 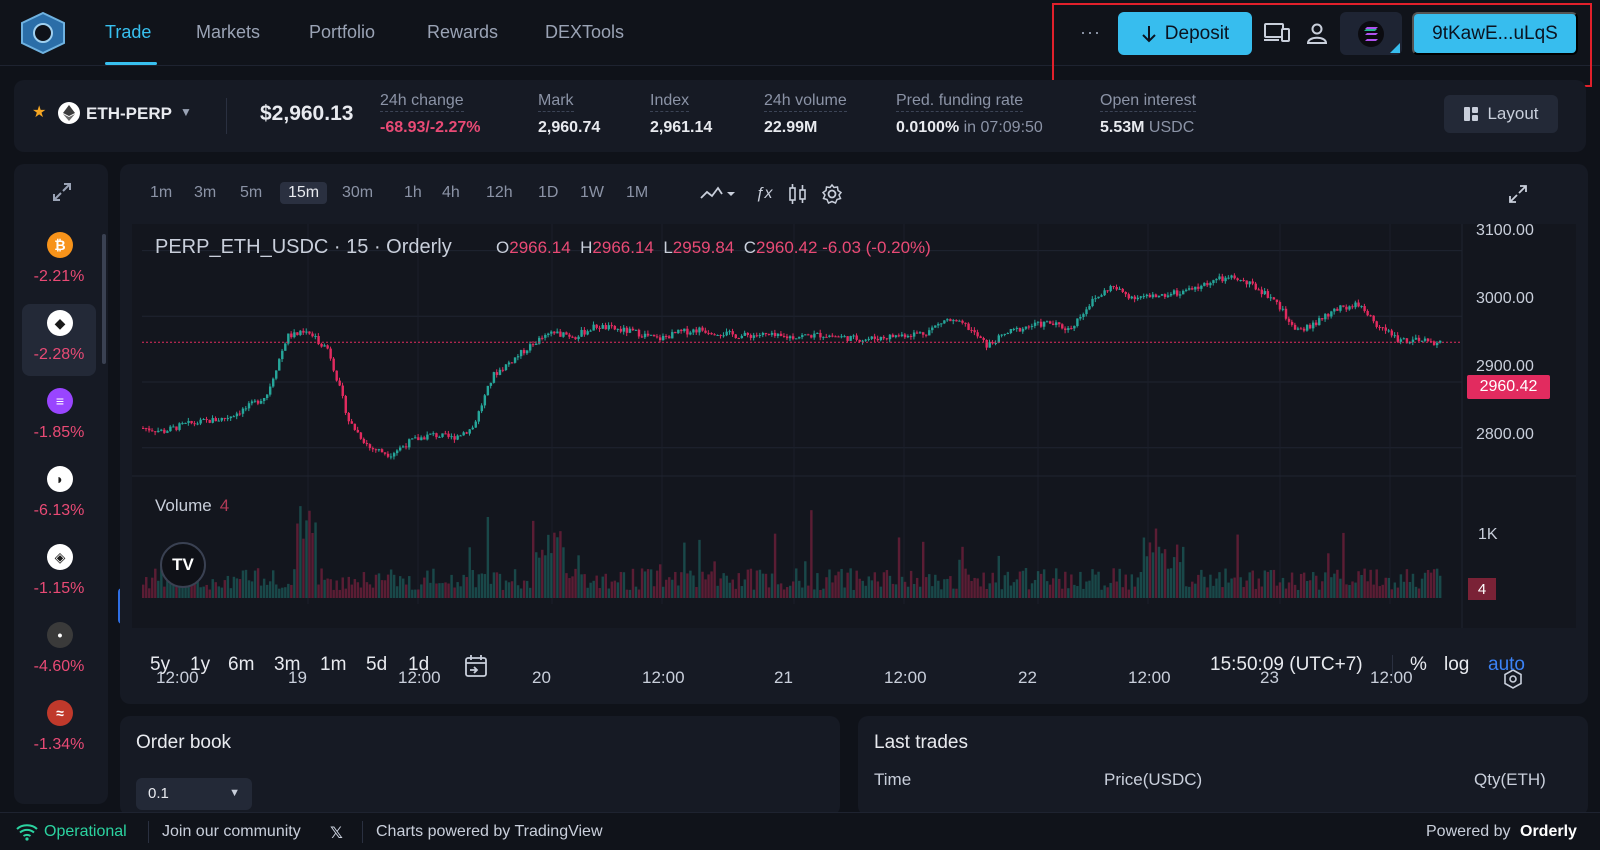 I want to click on timeframe-15m: 15m, so click(x=304, y=193).